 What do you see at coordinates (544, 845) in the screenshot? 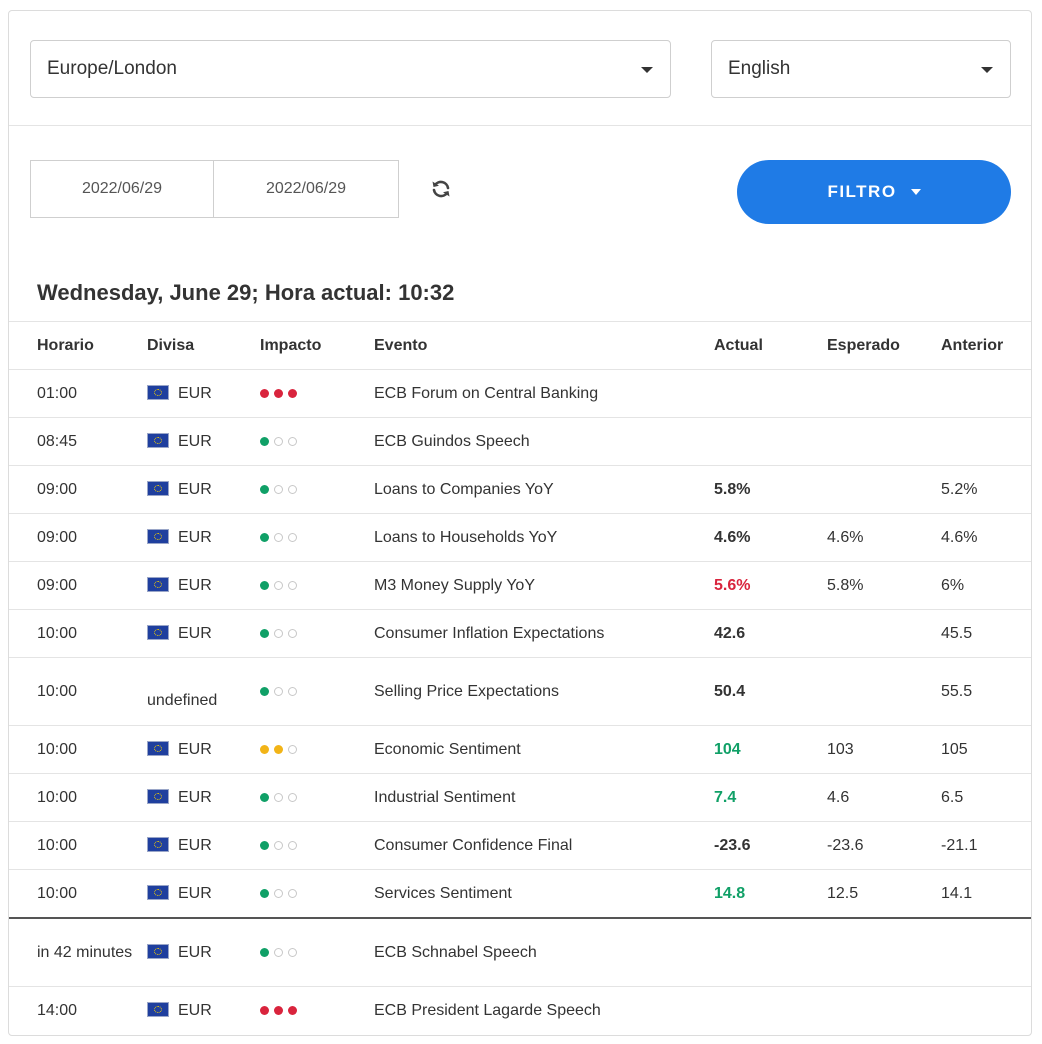
I see `cell-event: Consumer Confidence Final` at bounding box center [544, 845].